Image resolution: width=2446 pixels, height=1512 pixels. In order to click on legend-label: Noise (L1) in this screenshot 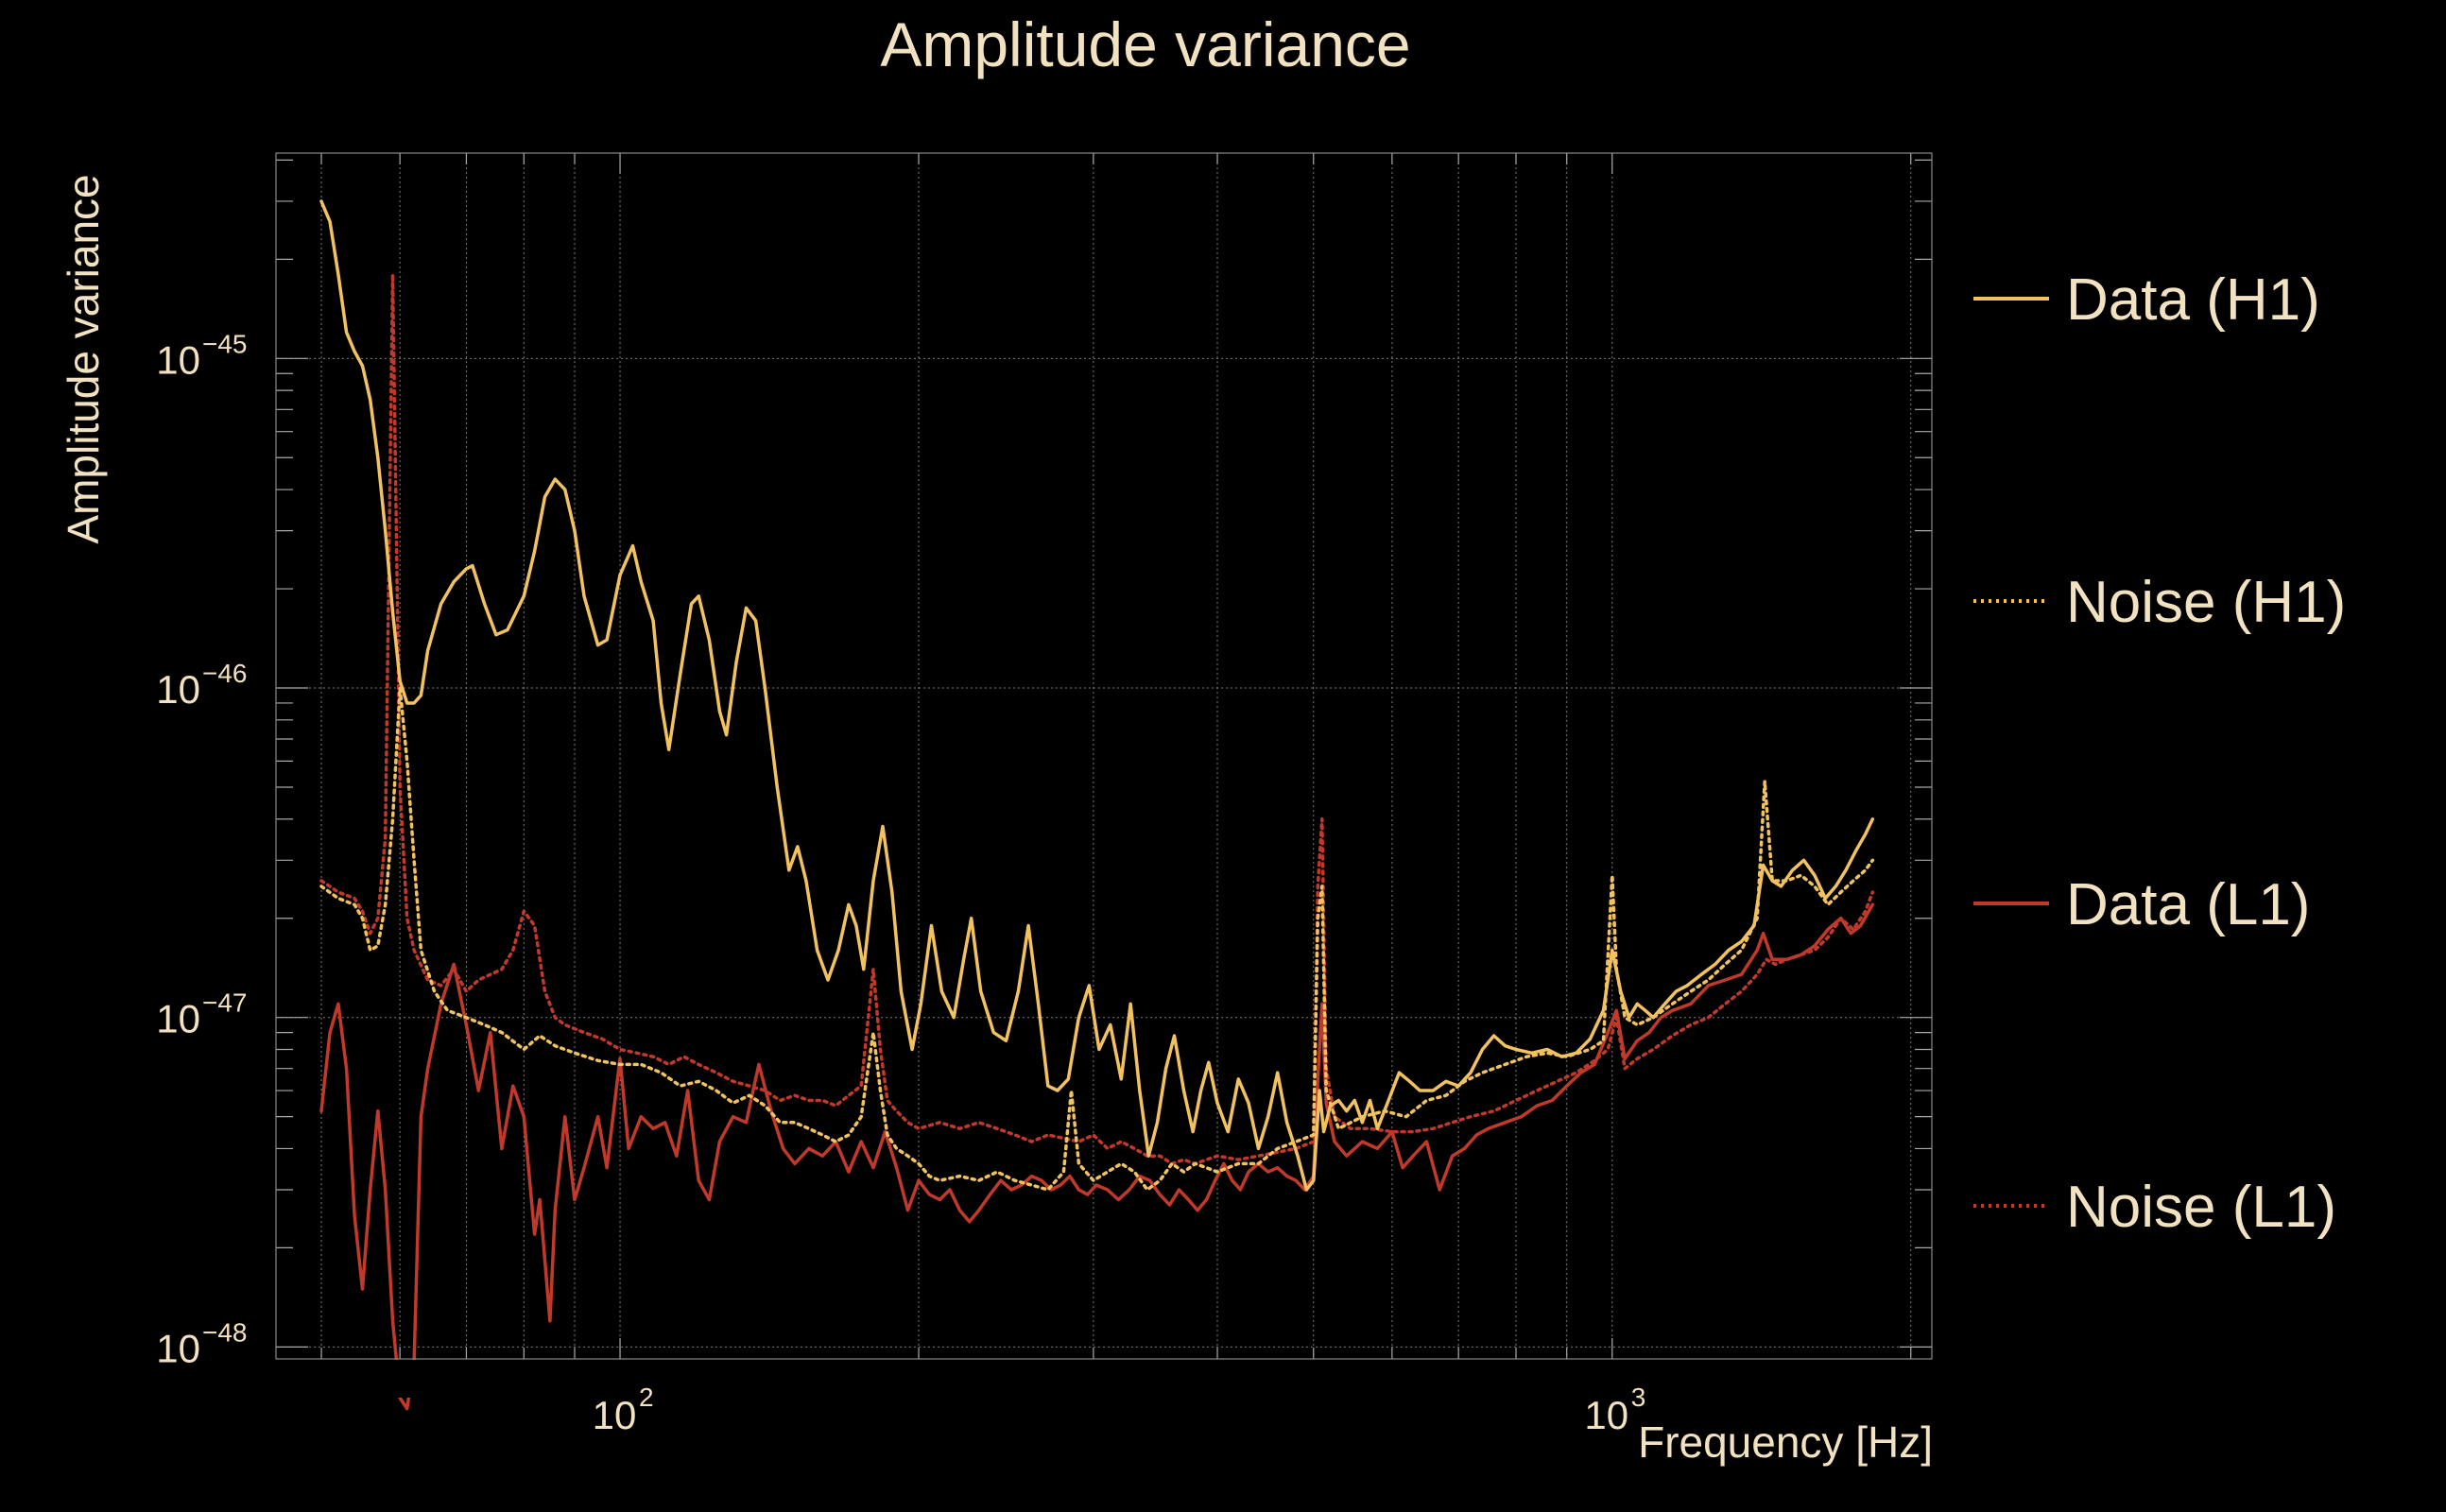, I will do `click(2201, 1207)`.